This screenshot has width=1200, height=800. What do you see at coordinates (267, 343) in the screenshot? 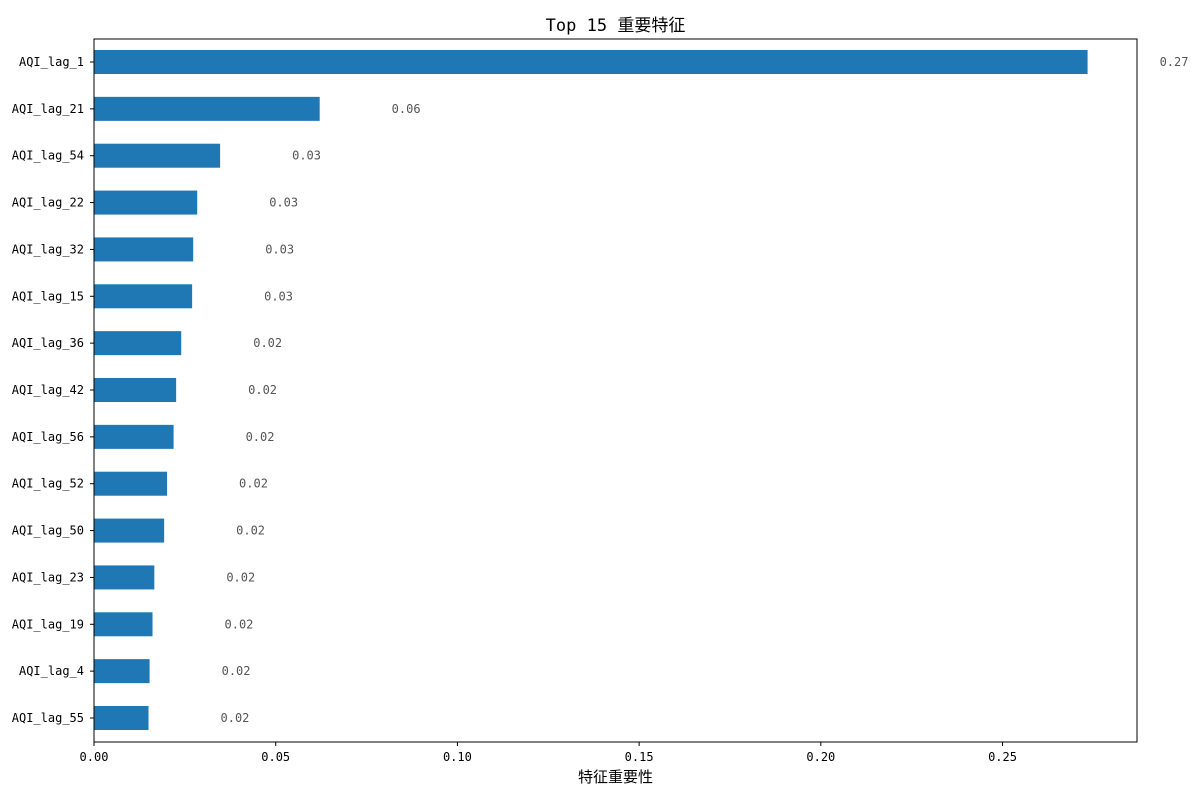
I see `value-label-AQI_lag_36: 0.02` at bounding box center [267, 343].